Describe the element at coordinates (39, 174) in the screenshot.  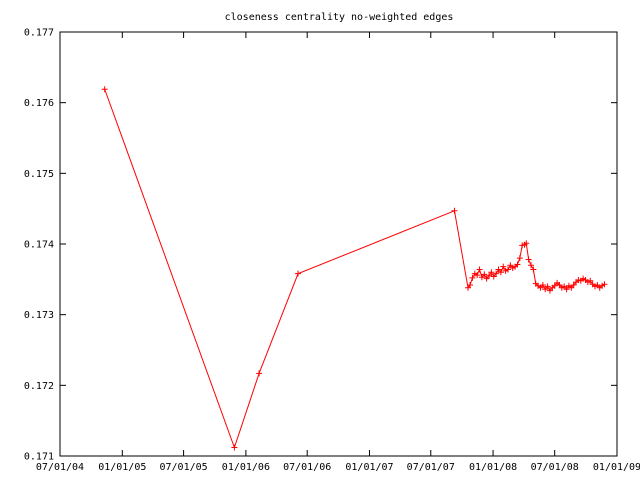
I see `y-tick-label: 0.175` at that location.